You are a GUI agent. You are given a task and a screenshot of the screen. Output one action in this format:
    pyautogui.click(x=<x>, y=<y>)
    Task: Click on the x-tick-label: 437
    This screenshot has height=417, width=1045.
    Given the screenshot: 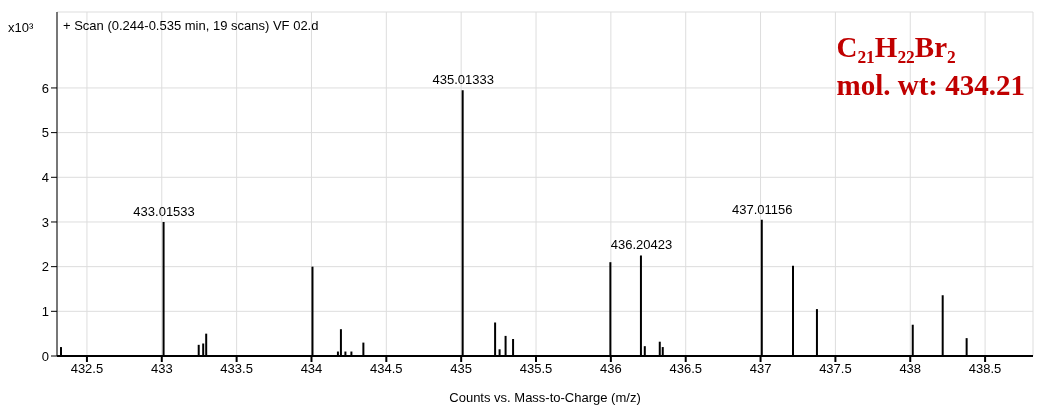 What is the action you would take?
    pyautogui.click(x=760, y=369)
    